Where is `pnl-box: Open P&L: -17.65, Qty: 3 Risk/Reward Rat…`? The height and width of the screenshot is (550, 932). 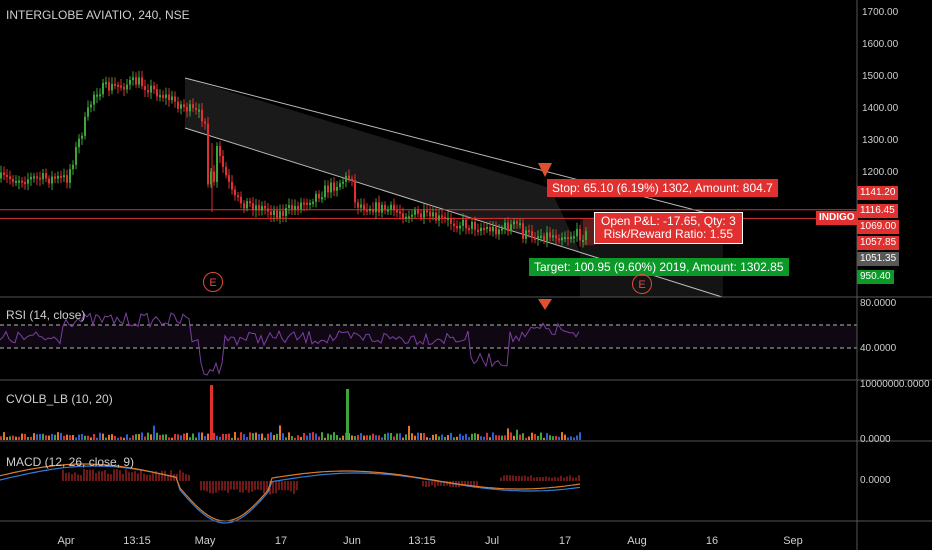 pnl-box: Open P&L: -17.65, Qty: 3 Risk/Reward Rat… is located at coordinates (668, 228).